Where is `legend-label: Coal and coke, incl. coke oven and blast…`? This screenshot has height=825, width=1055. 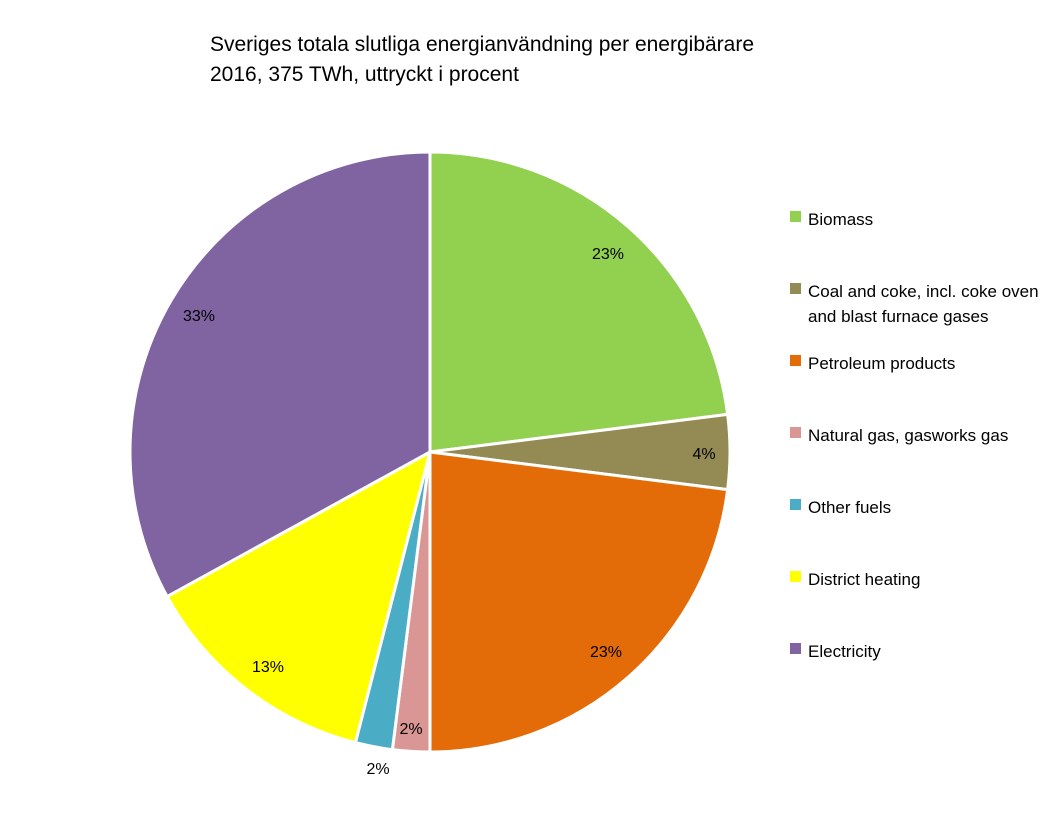
legend-label: Coal and coke, incl. coke oven and blast… is located at coordinates (923, 304).